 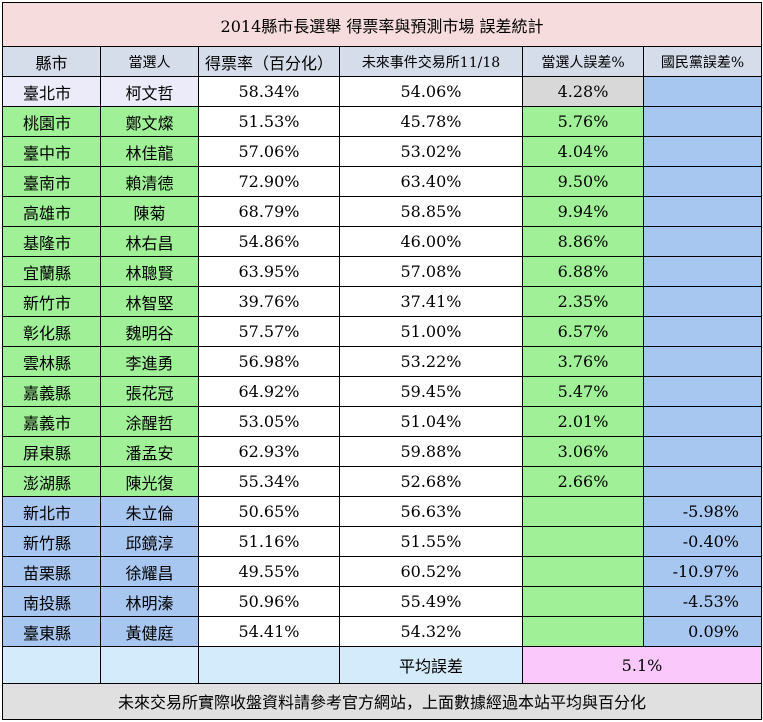 I want to click on market-cell: 37.41%, so click(x=431, y=302).